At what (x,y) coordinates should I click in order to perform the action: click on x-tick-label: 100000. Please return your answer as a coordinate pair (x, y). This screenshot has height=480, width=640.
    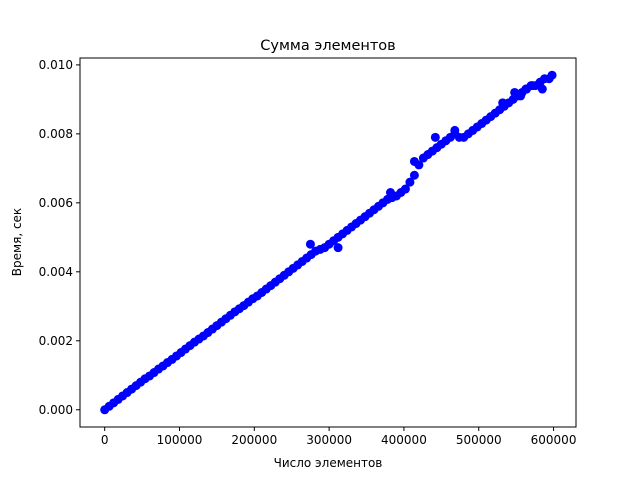
    Looking at the image, I should click on (180, 440).